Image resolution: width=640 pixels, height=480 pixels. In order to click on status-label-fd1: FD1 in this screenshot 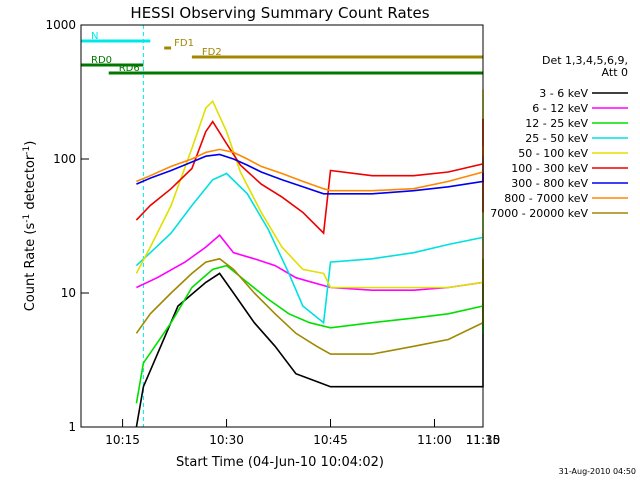, I will do `click(184, 43)`.